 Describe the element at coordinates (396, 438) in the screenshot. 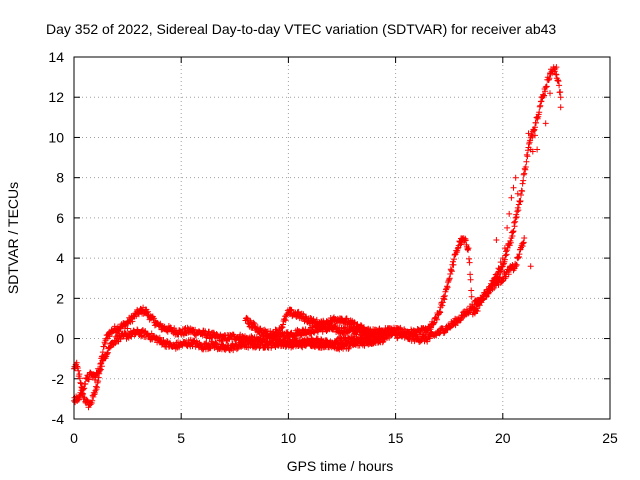

I see `x-tick-label: 15` at that location.